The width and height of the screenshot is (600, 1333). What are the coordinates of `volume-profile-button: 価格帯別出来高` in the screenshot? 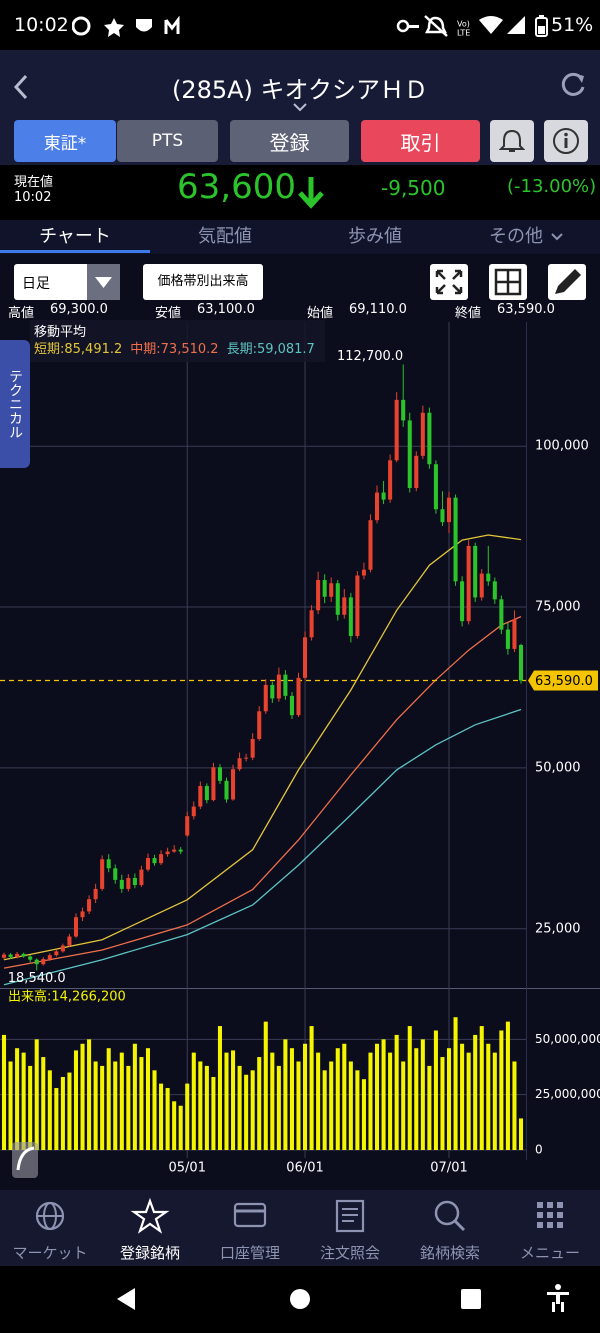 It's located at (203, 282).